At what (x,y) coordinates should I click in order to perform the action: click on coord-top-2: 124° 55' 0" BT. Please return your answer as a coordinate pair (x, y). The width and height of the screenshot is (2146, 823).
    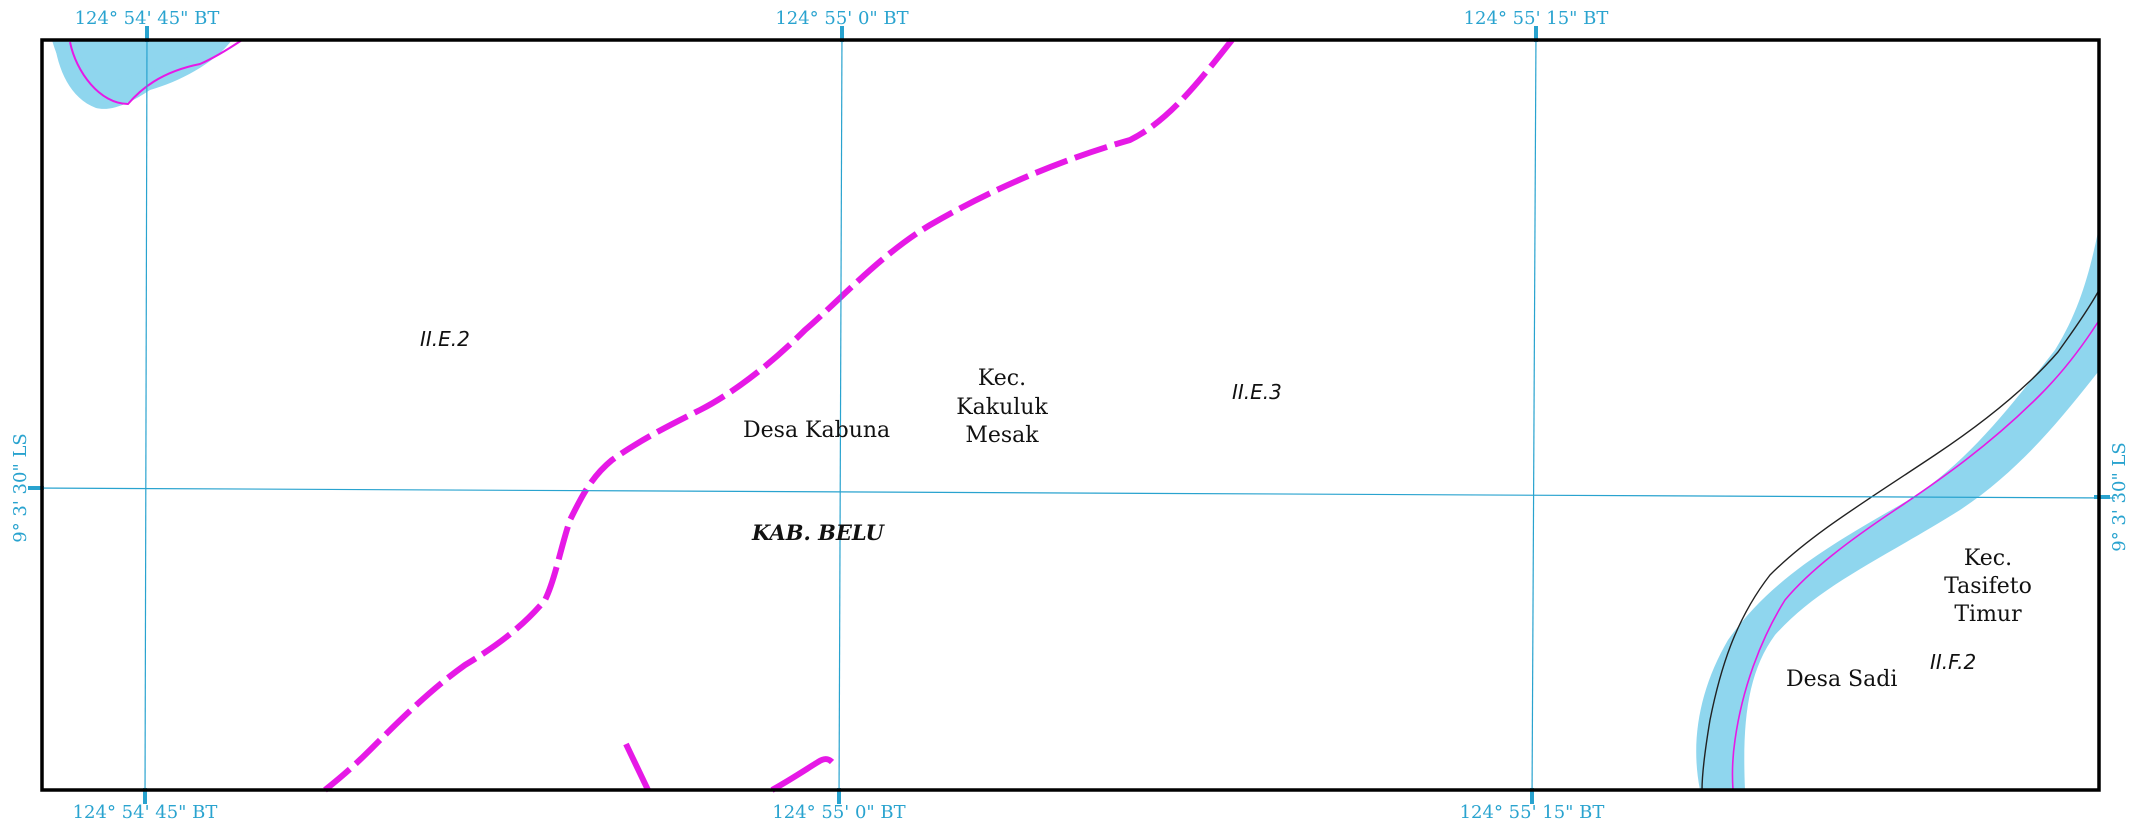
    Looking at the image, I should click on (841, 18).